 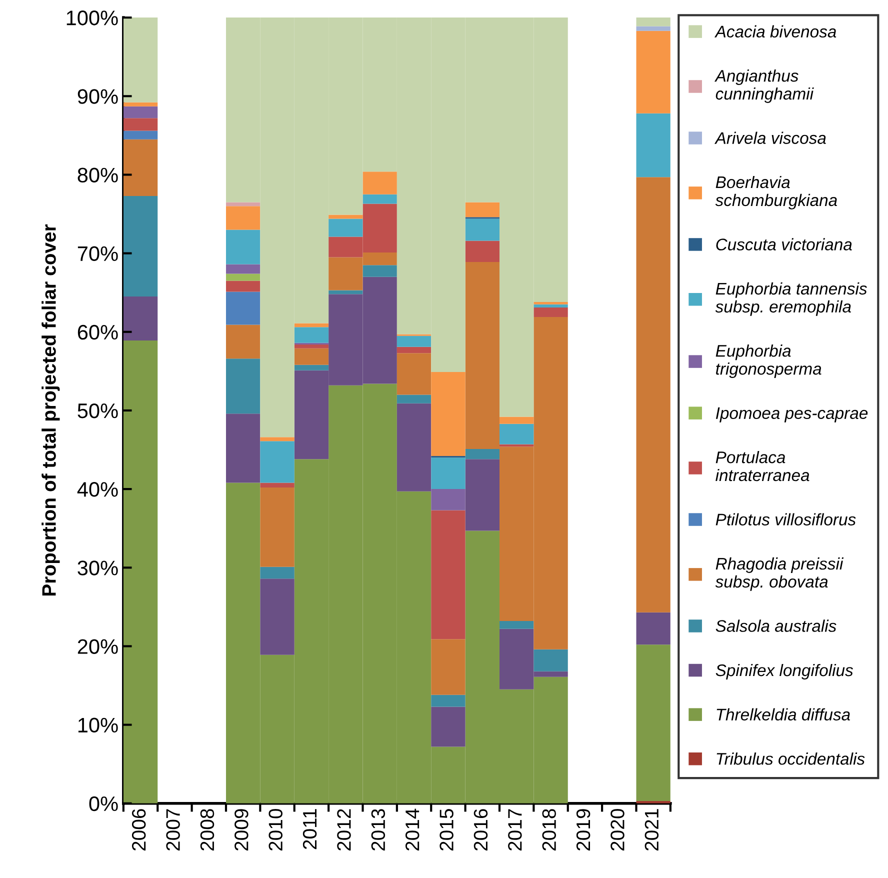 What do you see at coordinates (583, 830) in the screenshot?
I see `x-tick-label: 2019` at bounding box center [583, 830].